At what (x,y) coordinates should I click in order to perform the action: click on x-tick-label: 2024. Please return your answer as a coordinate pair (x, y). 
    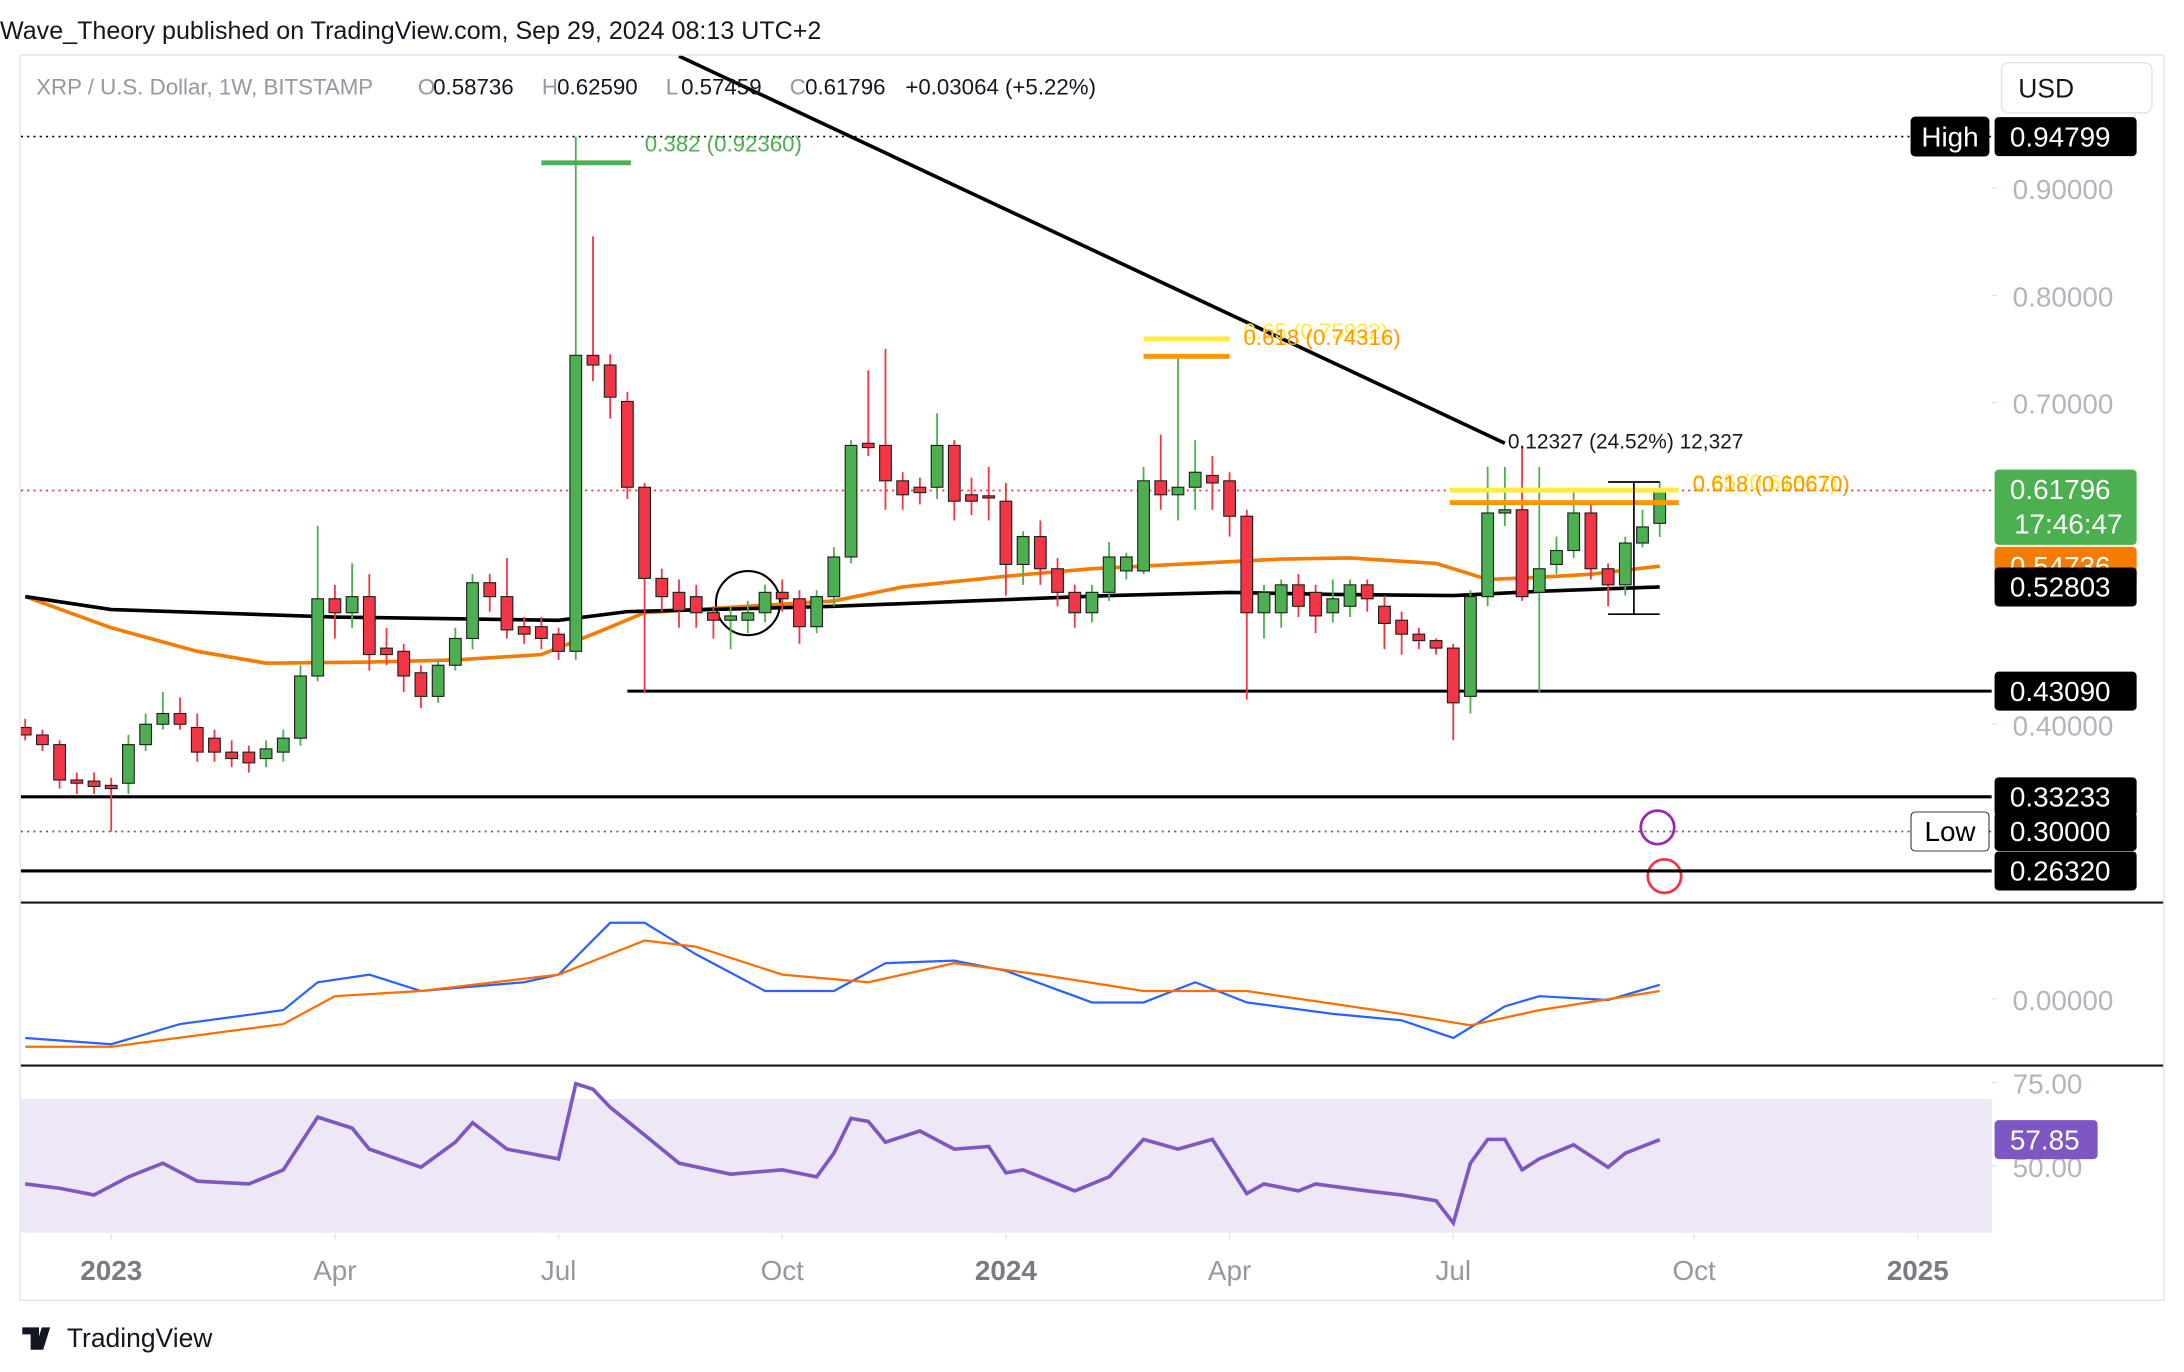
    Looking at the image, I should click on (1006, 1270).